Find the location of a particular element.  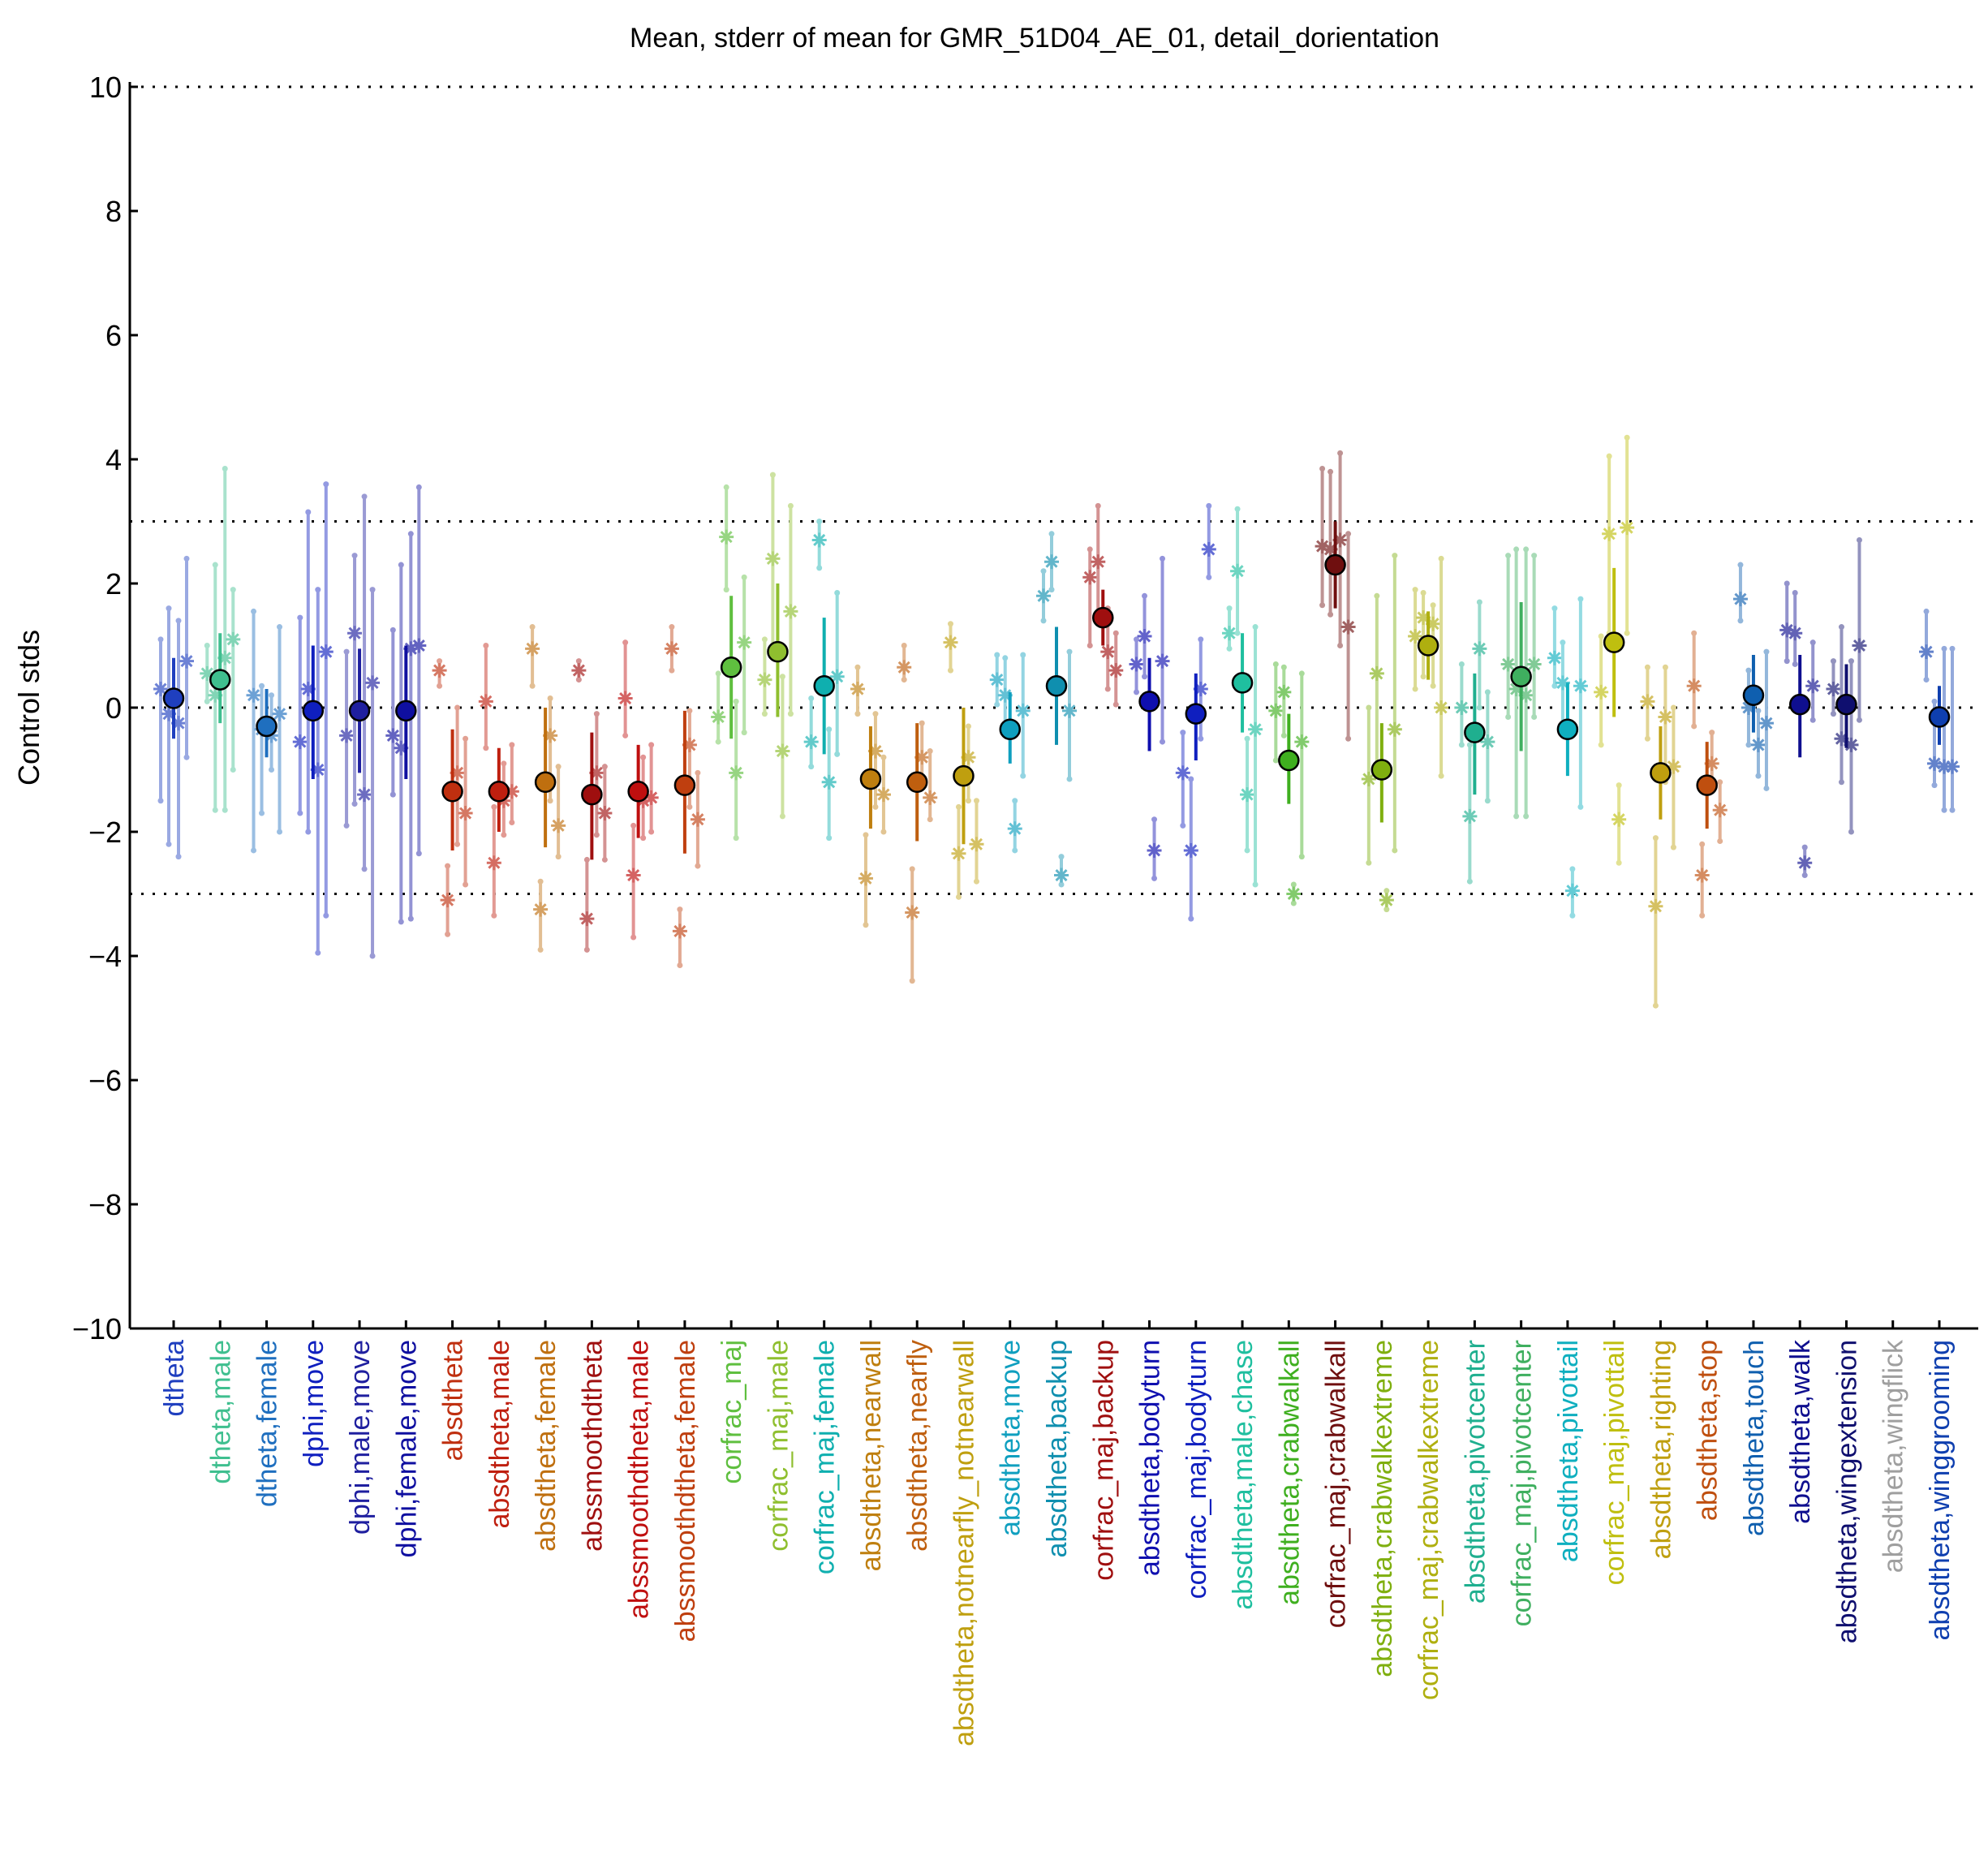

y-tick-label: −4 is located at coordinates (105, 956).